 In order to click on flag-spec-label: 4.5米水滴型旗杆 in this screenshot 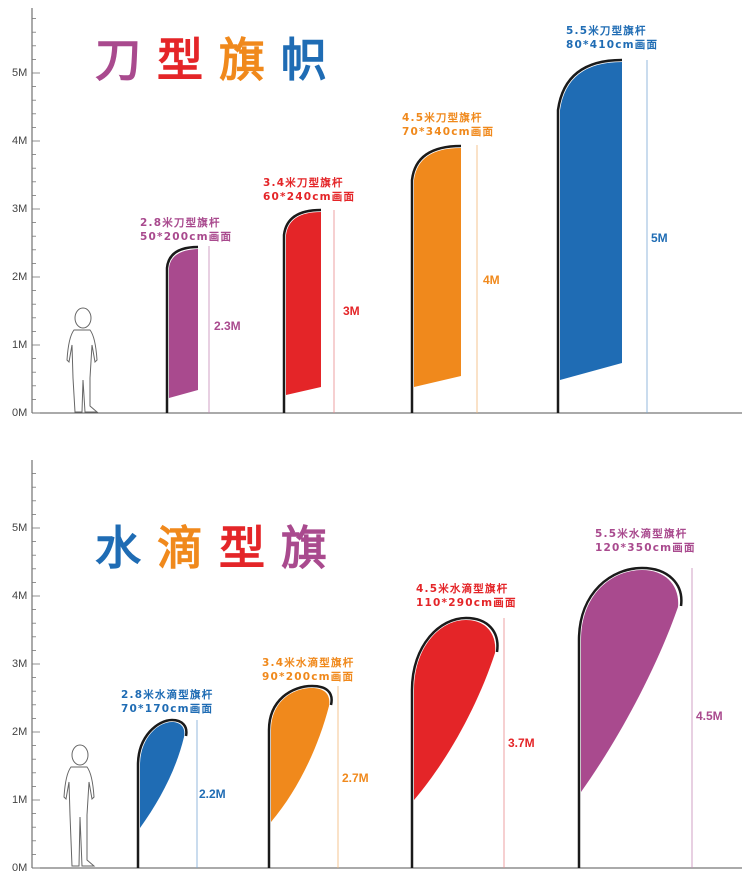, I will do `click(462, 588)`.